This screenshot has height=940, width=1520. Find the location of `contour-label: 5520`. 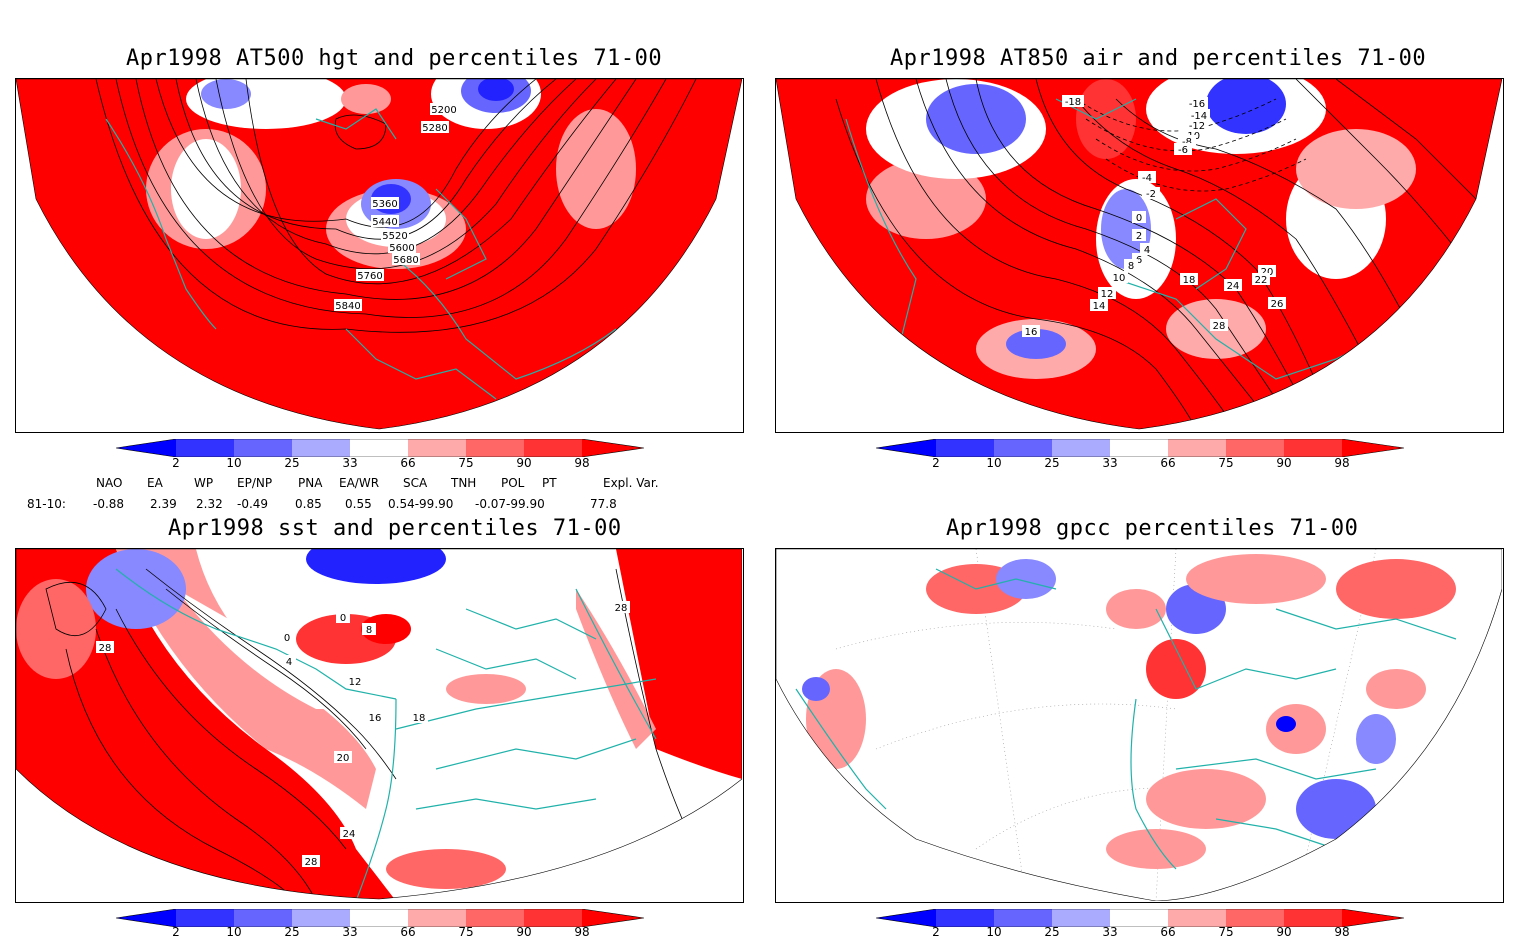

contour-label: 5520 is located at coordinates (394, 236).